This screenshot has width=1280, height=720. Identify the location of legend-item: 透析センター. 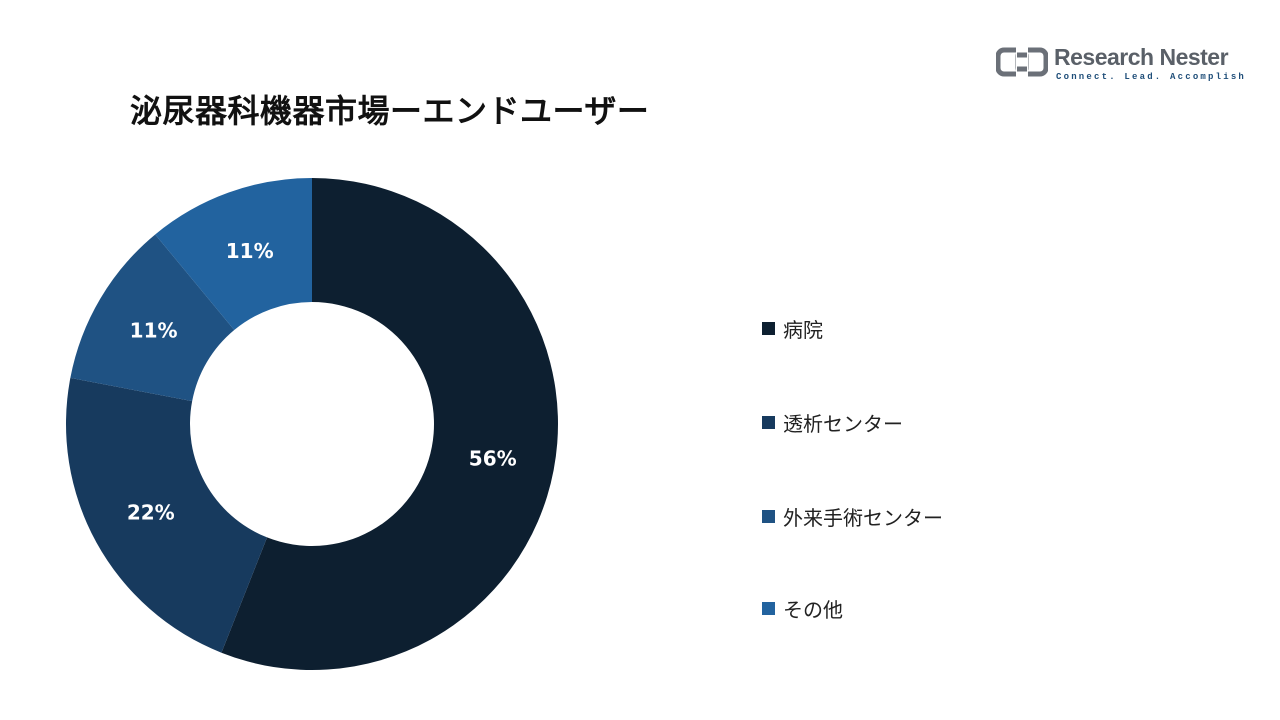
(832, 422).